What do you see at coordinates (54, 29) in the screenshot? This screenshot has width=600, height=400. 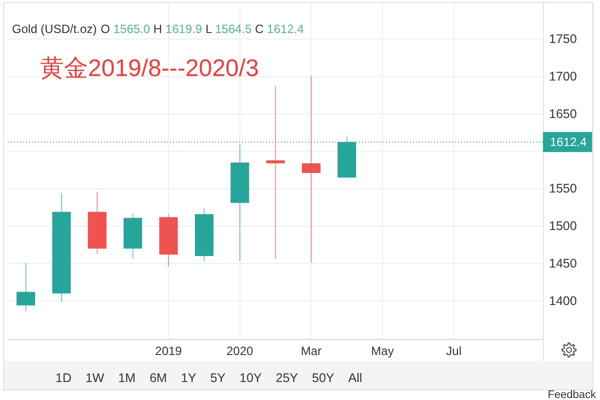 I see `text: Gold (USD/t.oz)` at bounding box center [54, 29].